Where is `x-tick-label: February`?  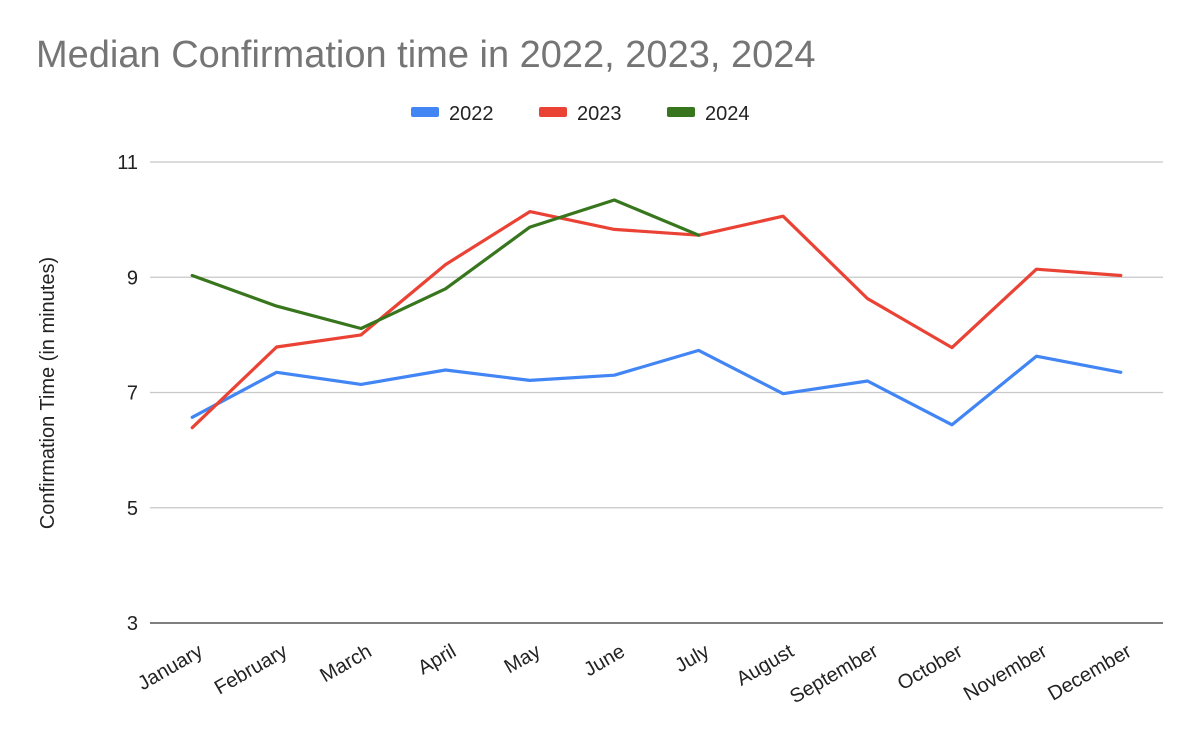
x-tick-label: February is located at coordinates (251, 669).